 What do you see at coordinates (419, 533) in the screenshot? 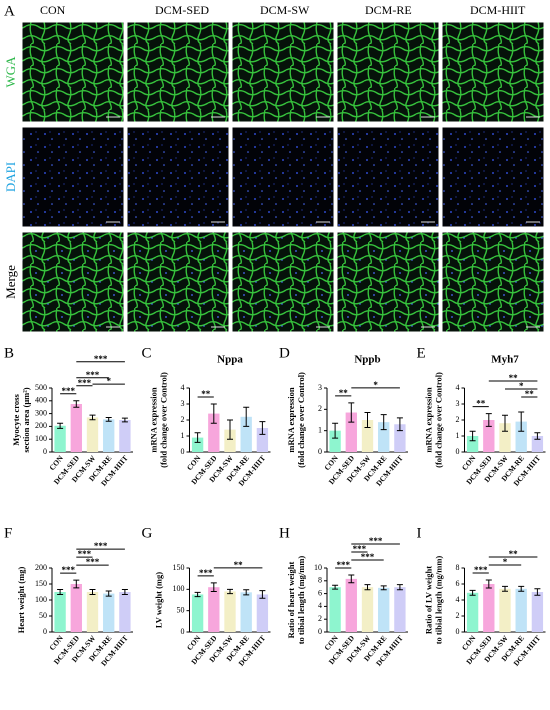
I see `panel-label: I` at bounding box center [419, 533].